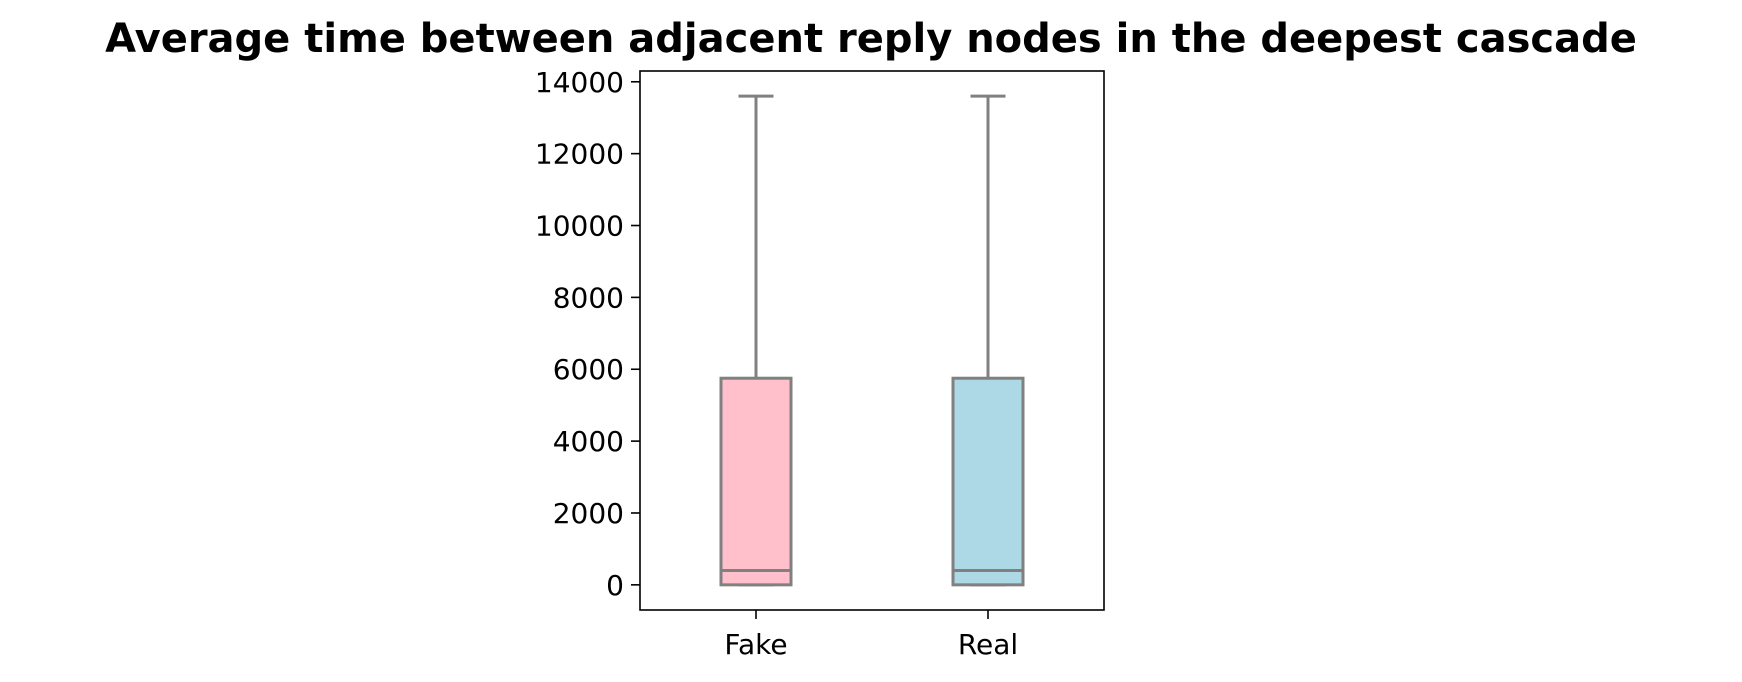  I want to click on y-tick-label: 10000, so click(579, 226).